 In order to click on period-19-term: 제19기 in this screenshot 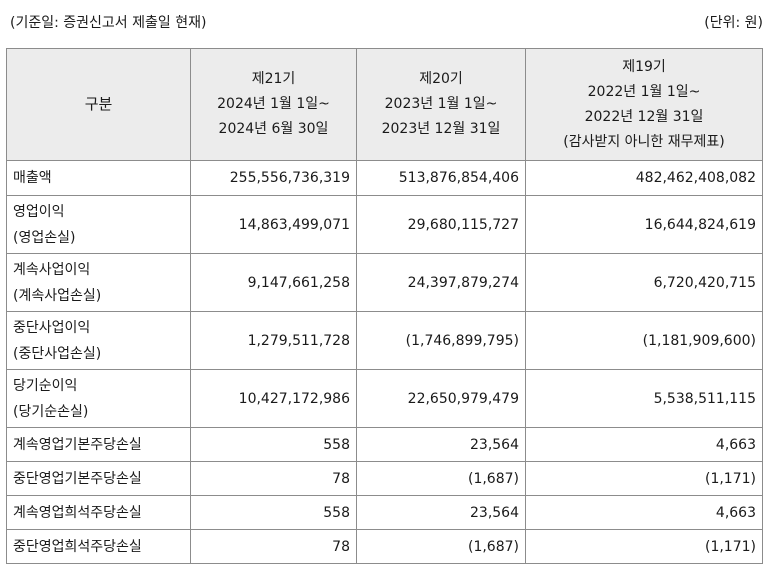, I will do `click(644, 66)`.